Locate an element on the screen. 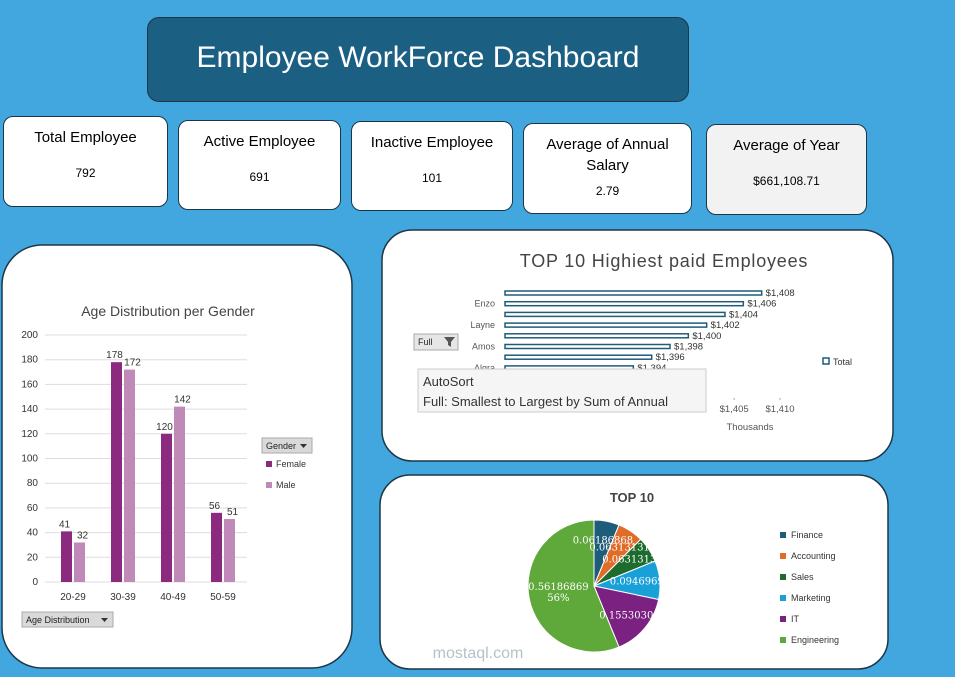 The width and height of the screenshot is (955, 677). data-label: 142 is located at coordinates (182, 400).